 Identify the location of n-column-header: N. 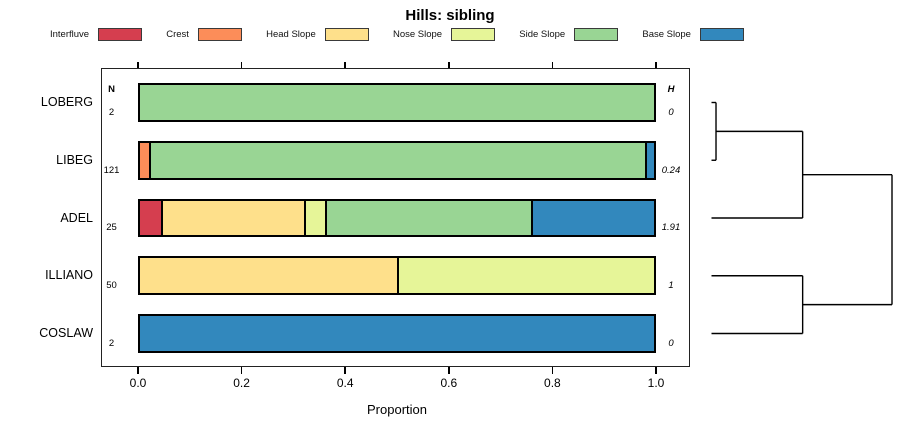
(111, 89).